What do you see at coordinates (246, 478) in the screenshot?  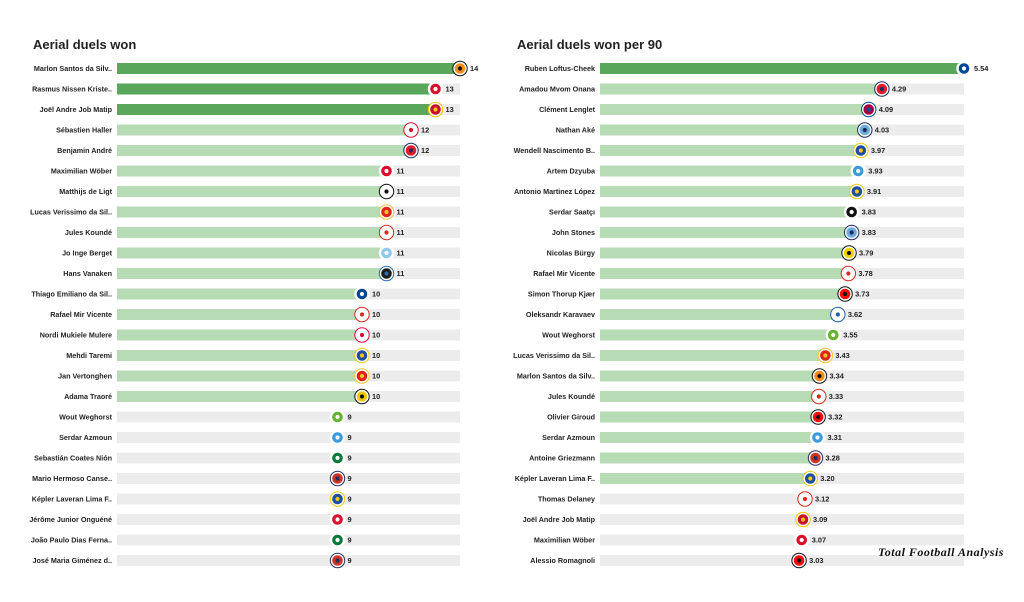 I see `bar-row: Mario Hermoso Canse.. 9` at bounding box center [246, 478].